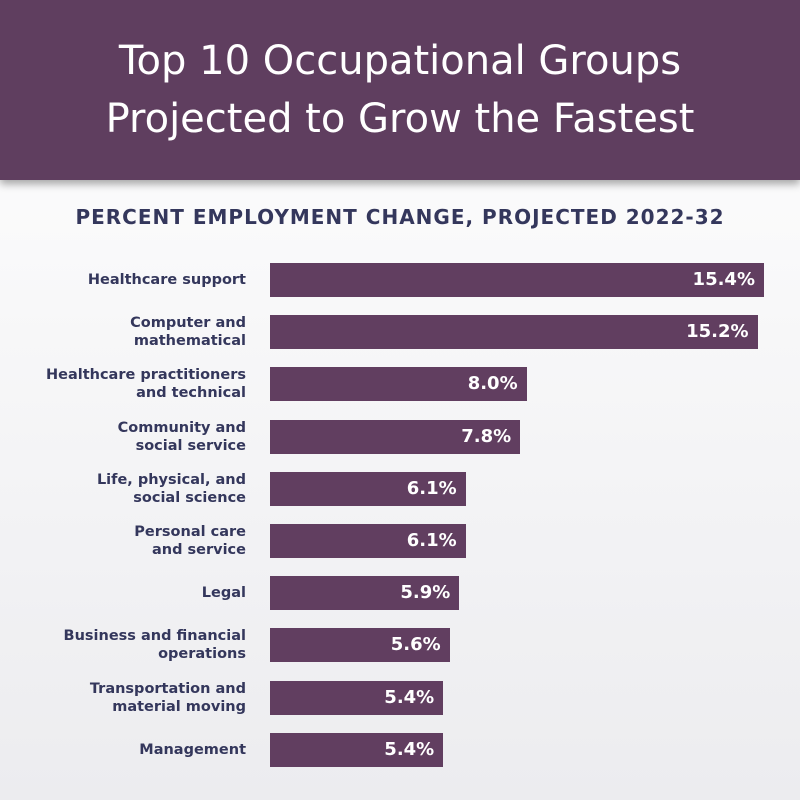  I want to click on category-label: Personal care and service, so click(190, 541).